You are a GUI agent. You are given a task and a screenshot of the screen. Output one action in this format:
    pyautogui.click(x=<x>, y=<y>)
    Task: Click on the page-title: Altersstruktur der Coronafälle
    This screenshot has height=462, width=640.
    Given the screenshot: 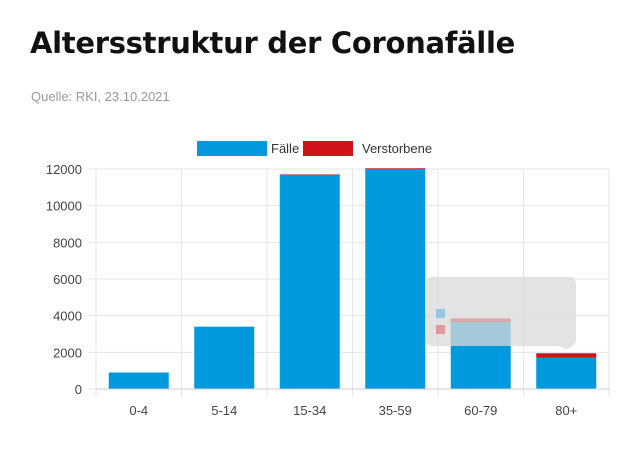 What is the action you would take?
    pyautogui.click(x=272, y=43)
    